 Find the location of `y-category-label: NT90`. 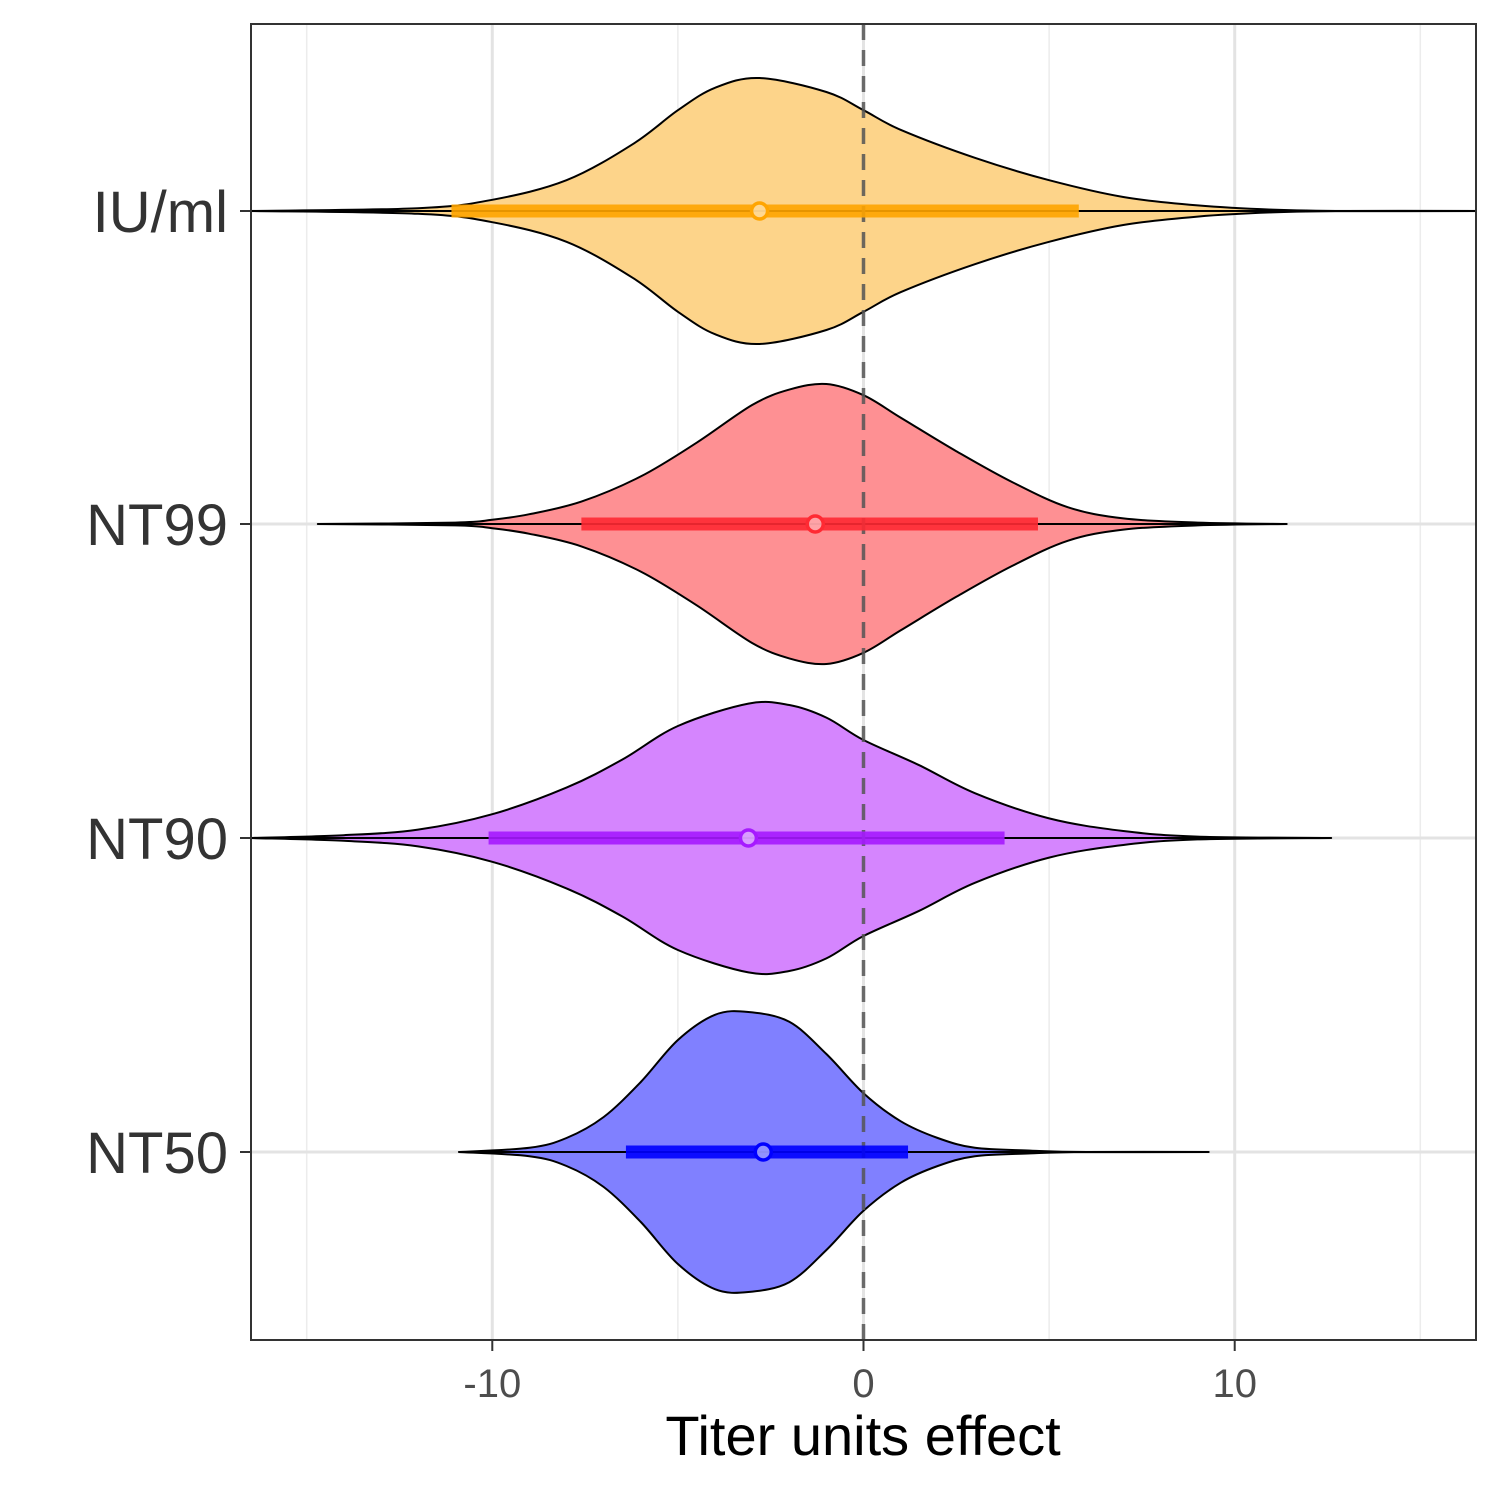

y-category-label: NT90 is located at coordinates (157, 839).